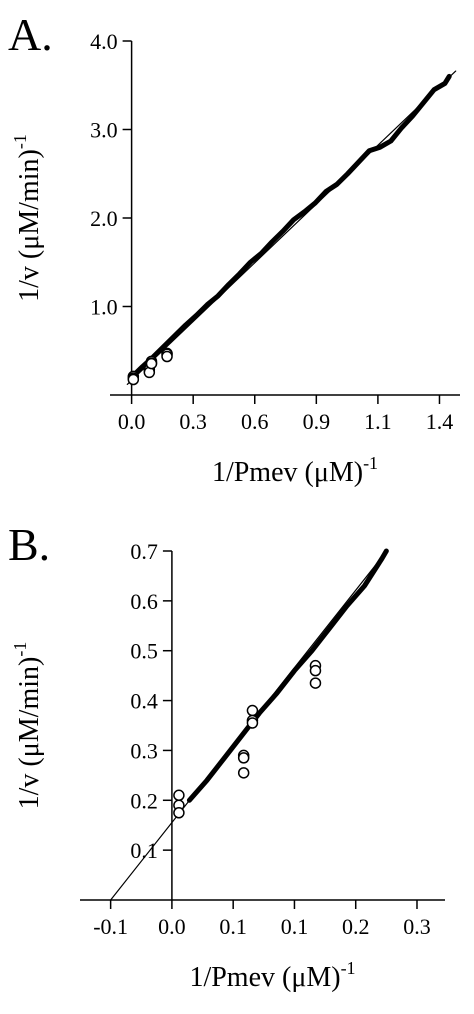  I want to click on data-line, so click(287, 675).